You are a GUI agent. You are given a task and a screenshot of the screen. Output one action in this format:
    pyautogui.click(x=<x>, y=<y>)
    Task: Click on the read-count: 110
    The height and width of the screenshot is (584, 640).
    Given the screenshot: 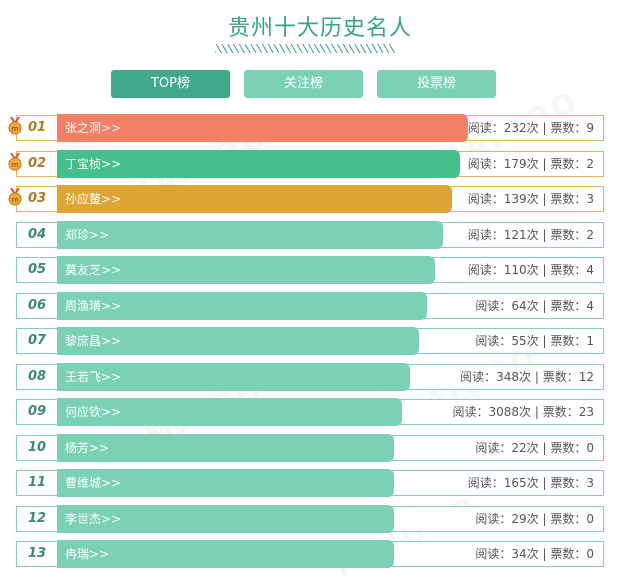 What is the action you would take?
    pyautogui.click(x=515, y=270)
    